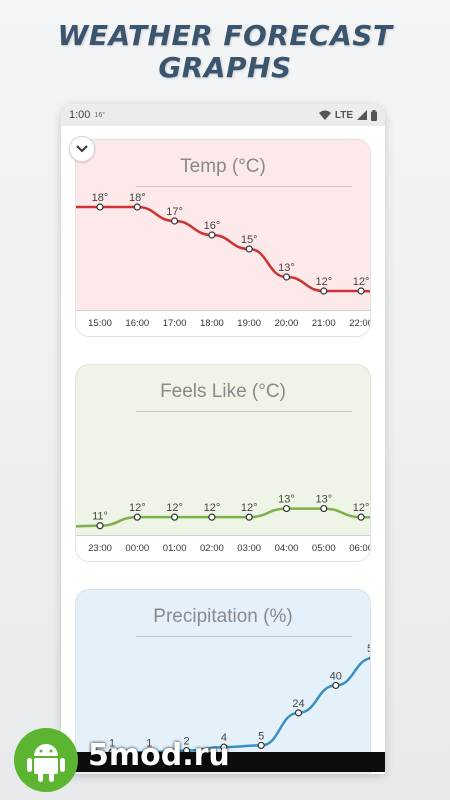 The width and height of the screenshot is (450, 800). I want to click on chevron-down-icon, so click(82, 149).